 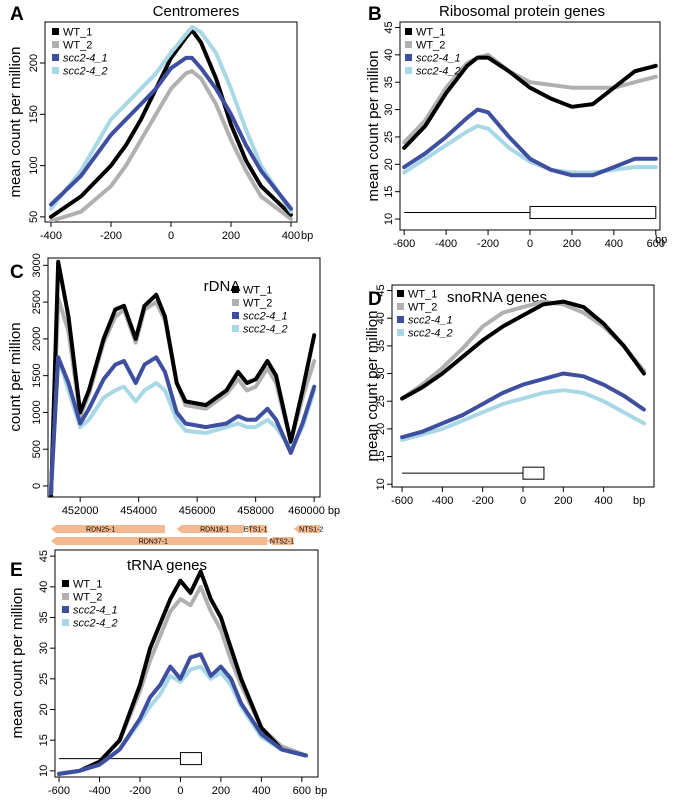 What do you see at coordinates (59, 791) in the screenshot?
I see `x-tick-label: -600` at bounding box center [59, 791].